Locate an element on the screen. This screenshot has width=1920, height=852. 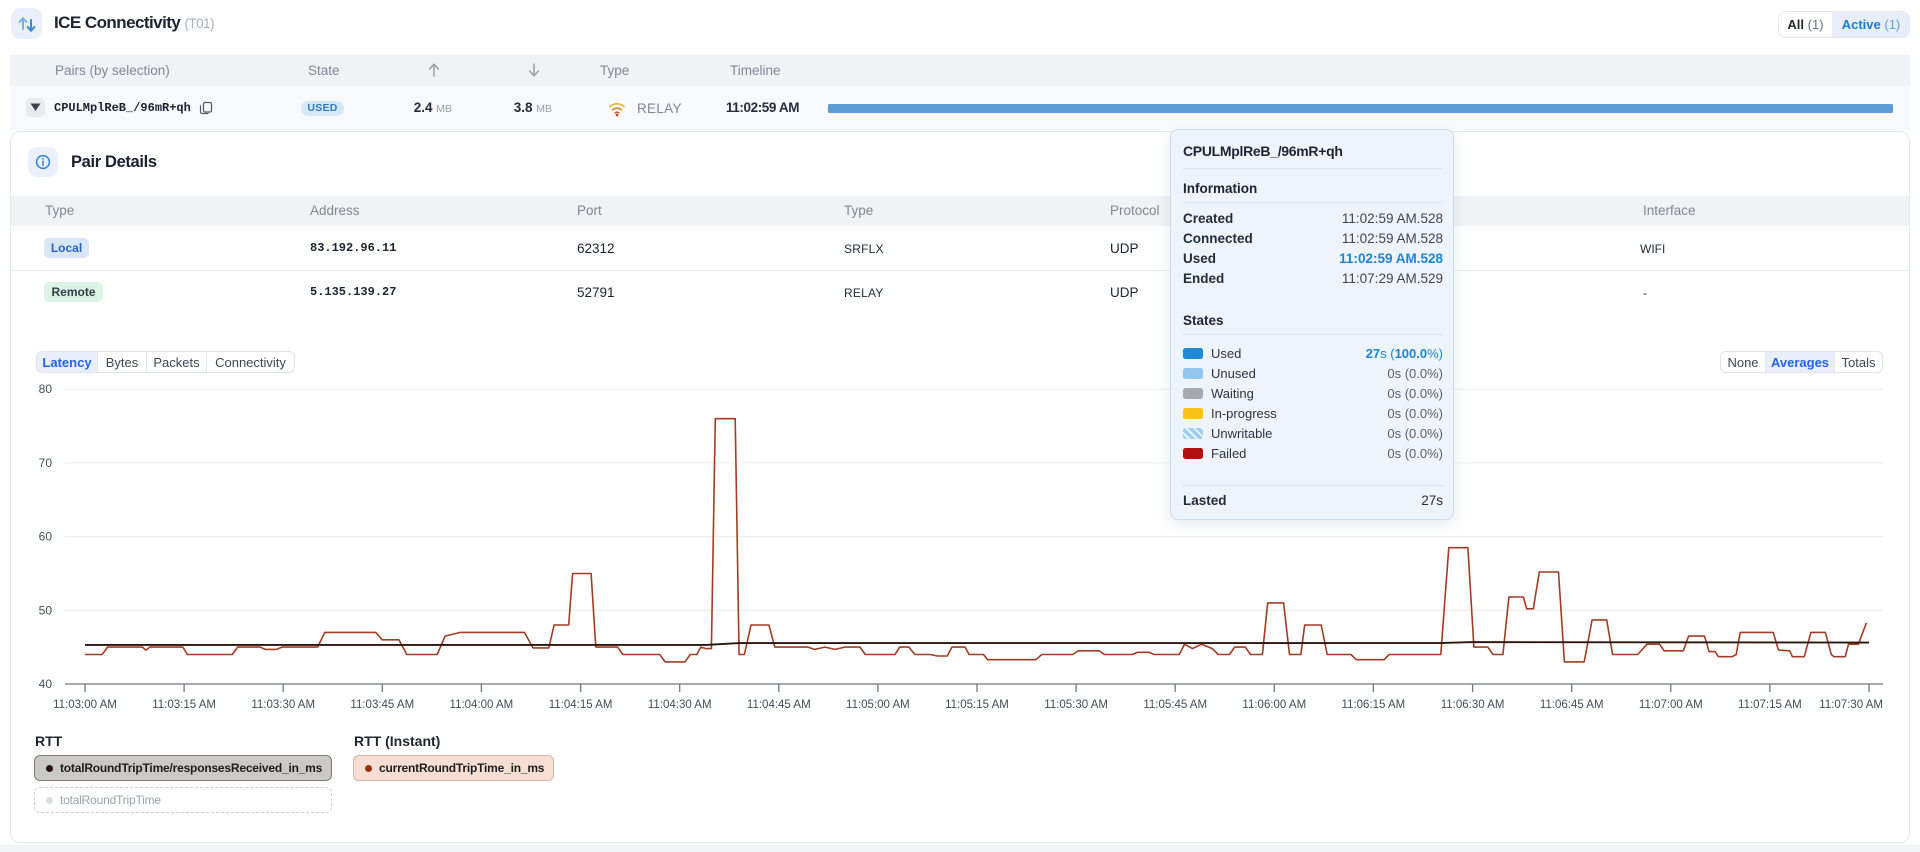
svg-text: 11:07:00 AM is located at coordinates (1671, 705).